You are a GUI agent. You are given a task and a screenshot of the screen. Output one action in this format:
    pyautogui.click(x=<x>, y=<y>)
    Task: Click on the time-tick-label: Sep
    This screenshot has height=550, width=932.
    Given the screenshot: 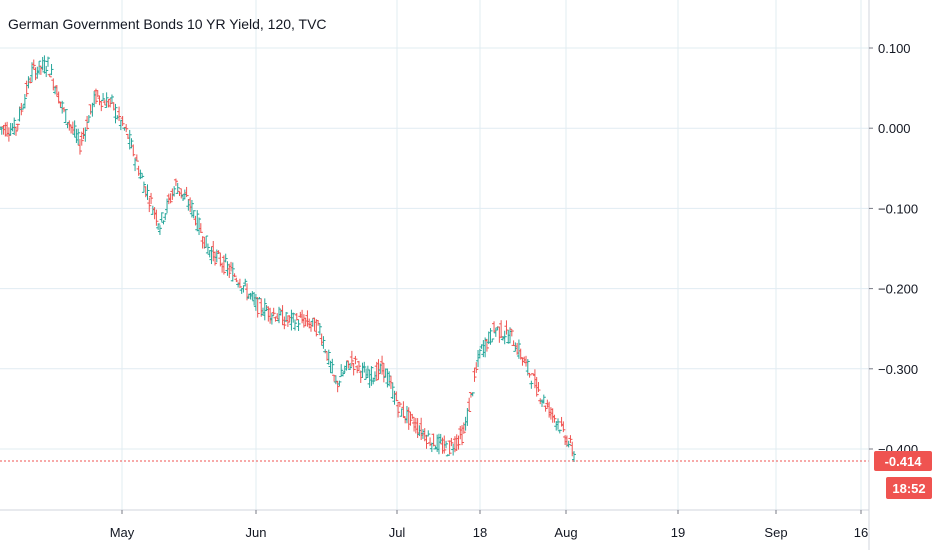 What is the action you would take?
    pyautogui.click(x=775, y=532)
    